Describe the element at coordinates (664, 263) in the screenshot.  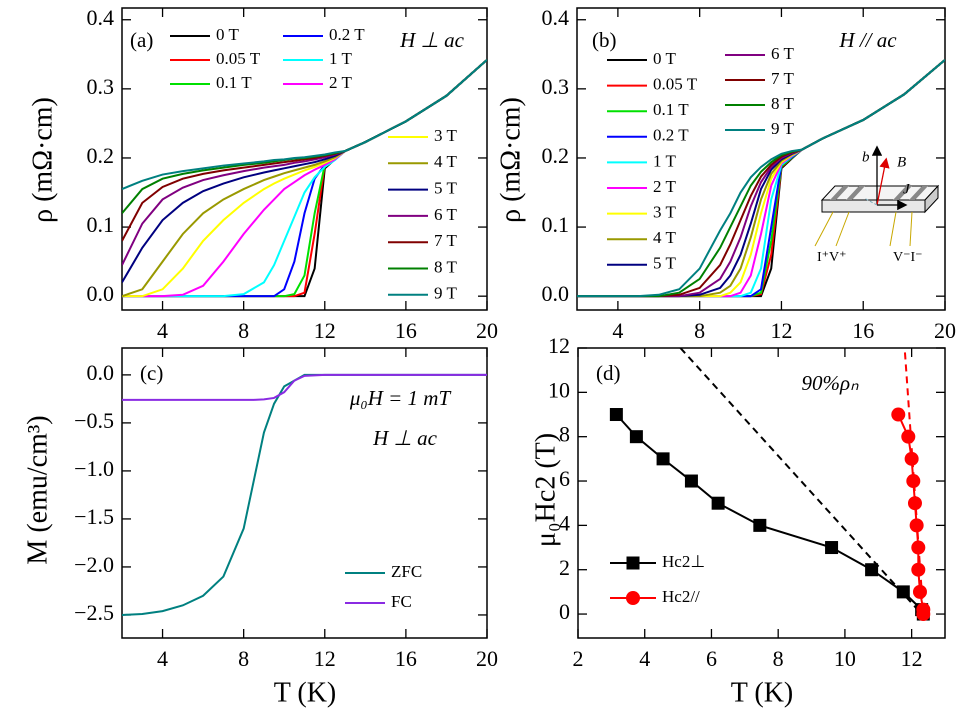
I see `legend-label: 5 T` at that location.